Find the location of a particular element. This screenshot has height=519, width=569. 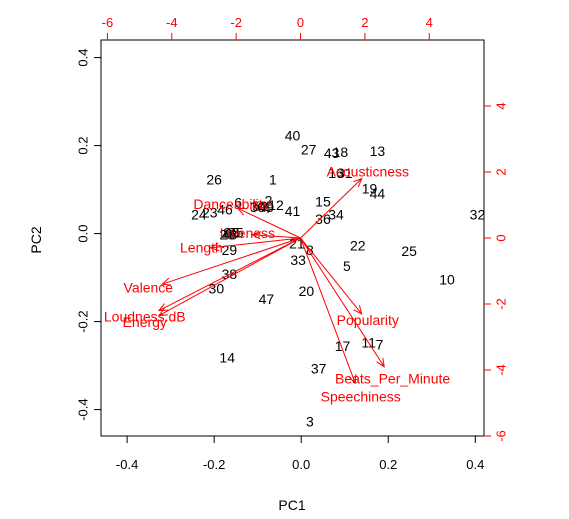

bottom-tick-label: 0.2 is located at coordinates (388, 464).